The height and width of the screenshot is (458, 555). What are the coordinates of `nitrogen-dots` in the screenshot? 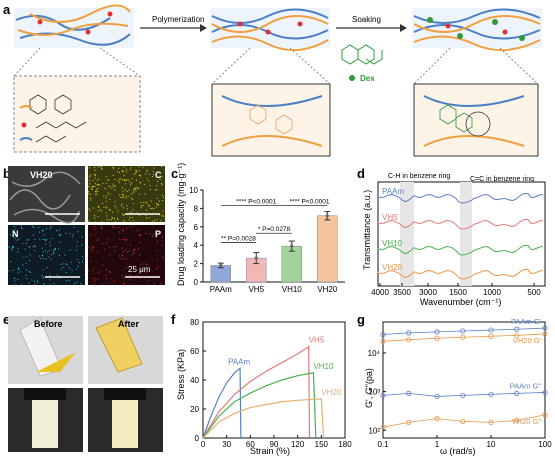 It's located at (46, 255).